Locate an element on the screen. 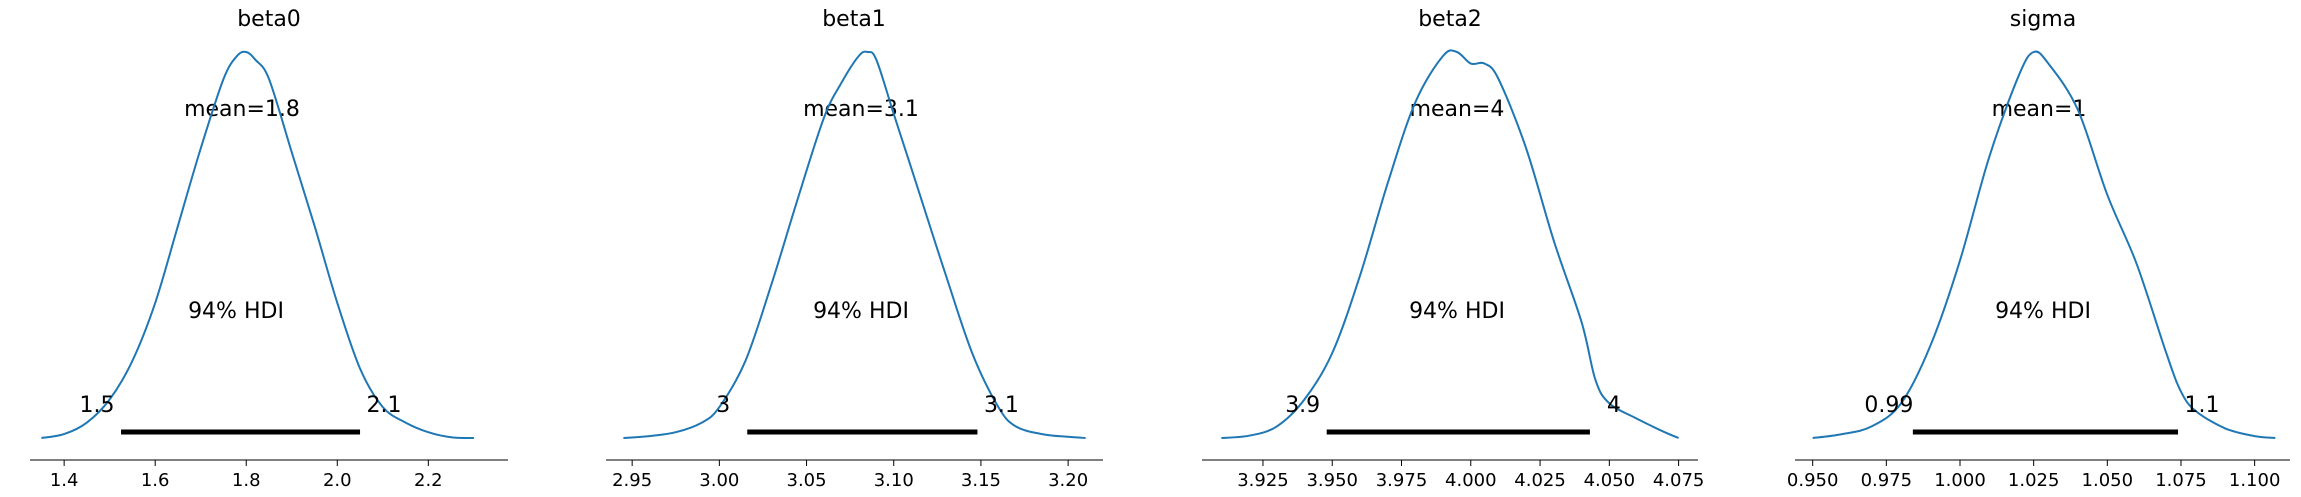 The image size is (2301, 497). x-tick-label: 3.20 is located at coordinates (1068, 480).